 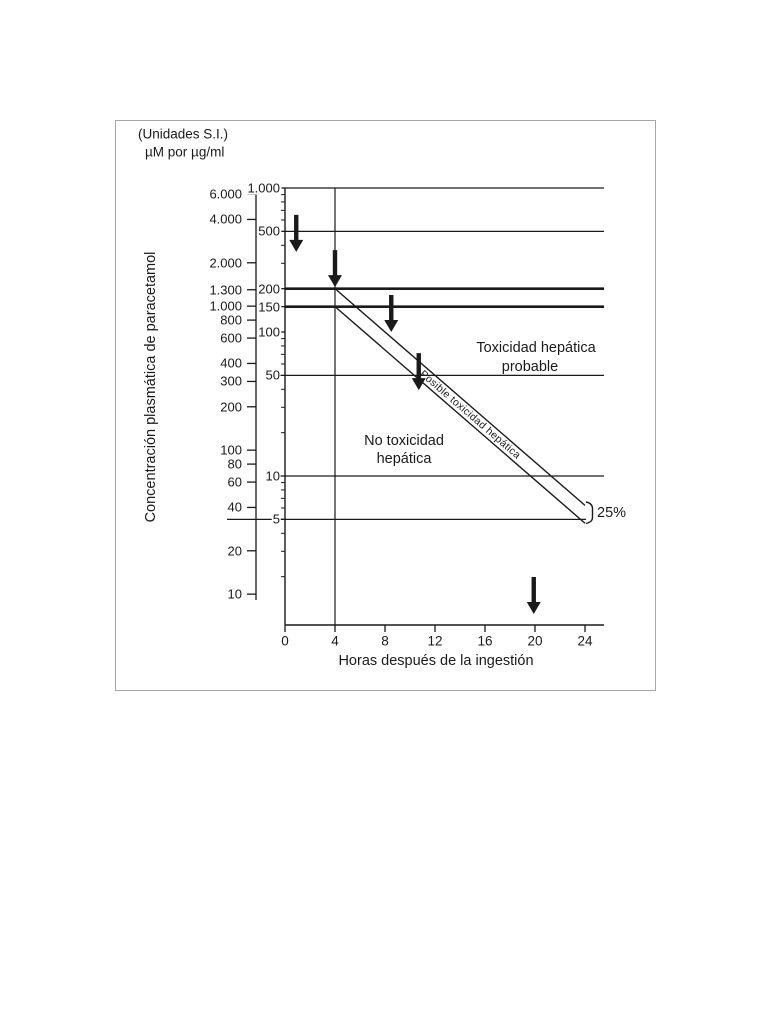 What do you see at coordinates (536, 347) in the screenshot?
I see `annotation-probable-toxicity-line1: Toxicidad hepática` at bounding box center [536, 347].